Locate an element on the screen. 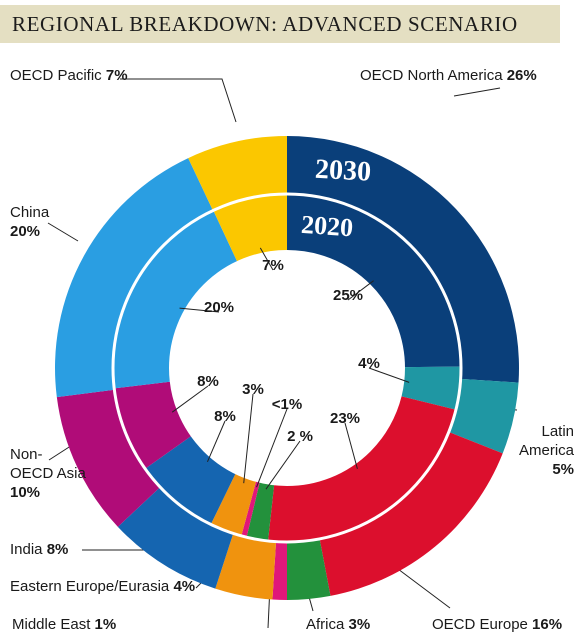 The height and width of the screenshot is (640, 580). outer-label-name: Latin is located at coordinates (558, 431).